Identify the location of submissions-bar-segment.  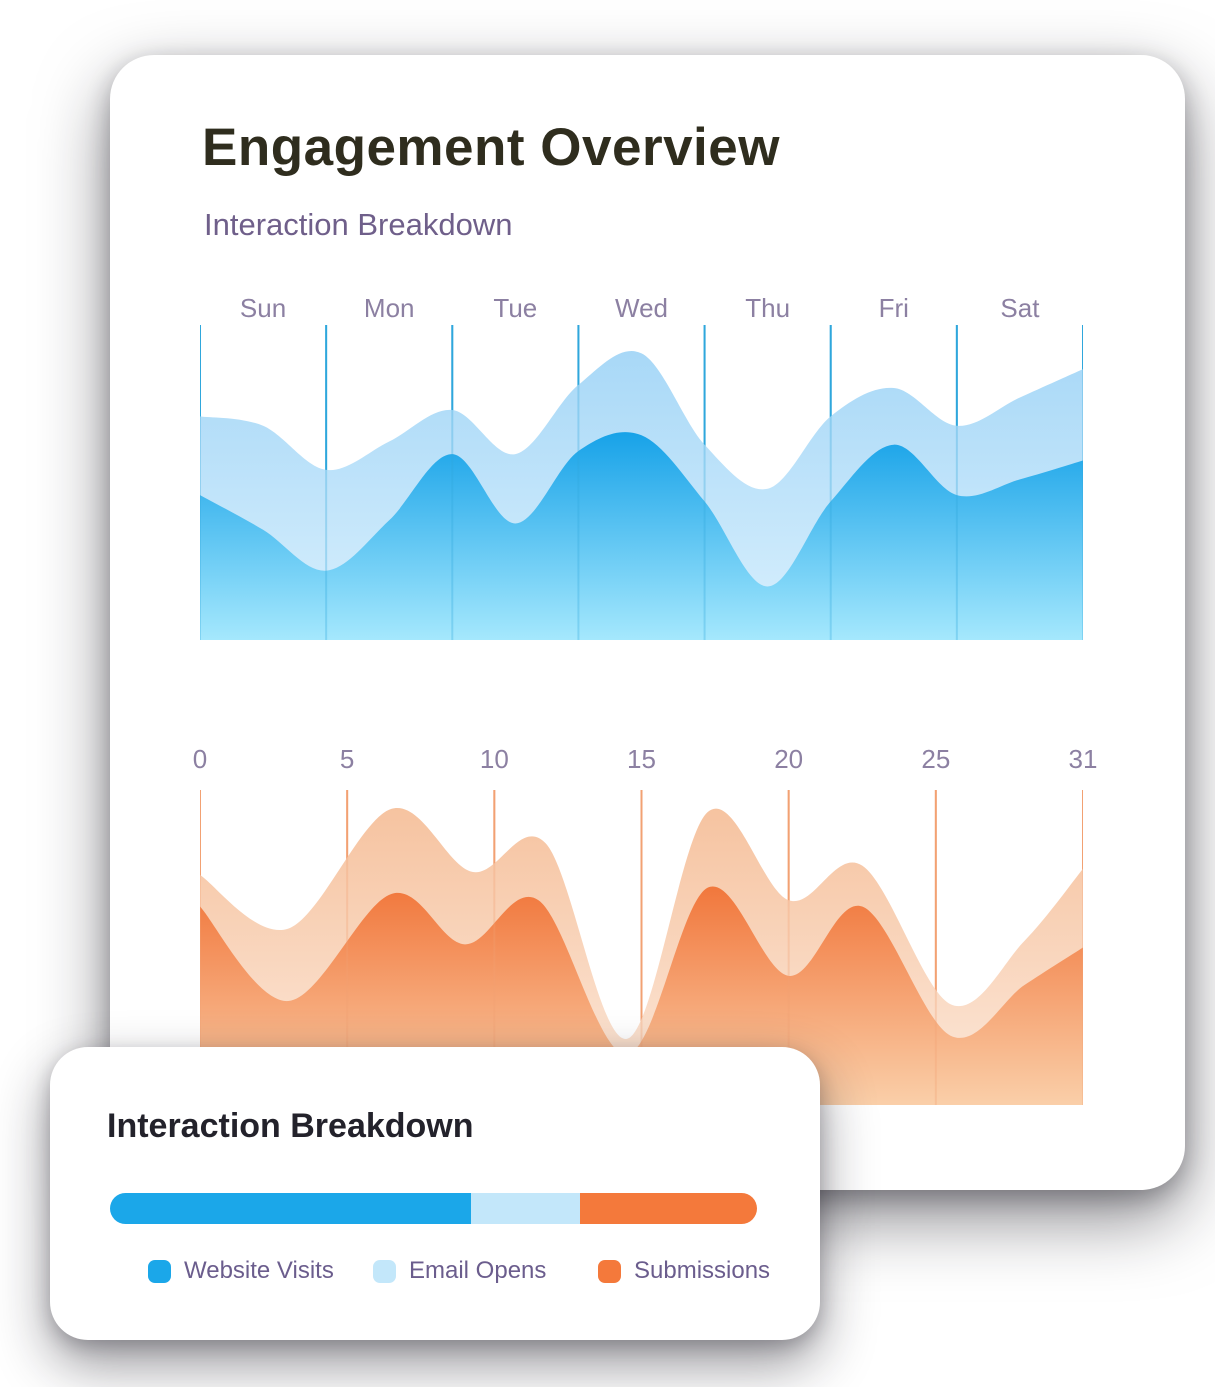
(668, 1208).